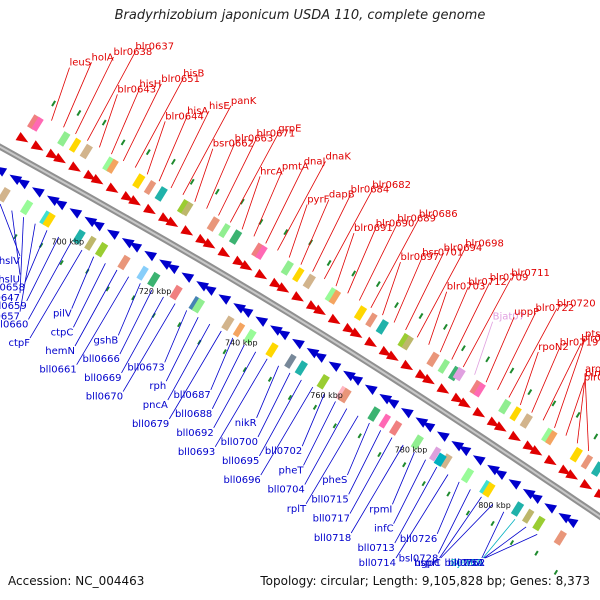  Describe the element at coordinates (555, 308) in the screenshot. I see `gene-label: blr0722` at that location.